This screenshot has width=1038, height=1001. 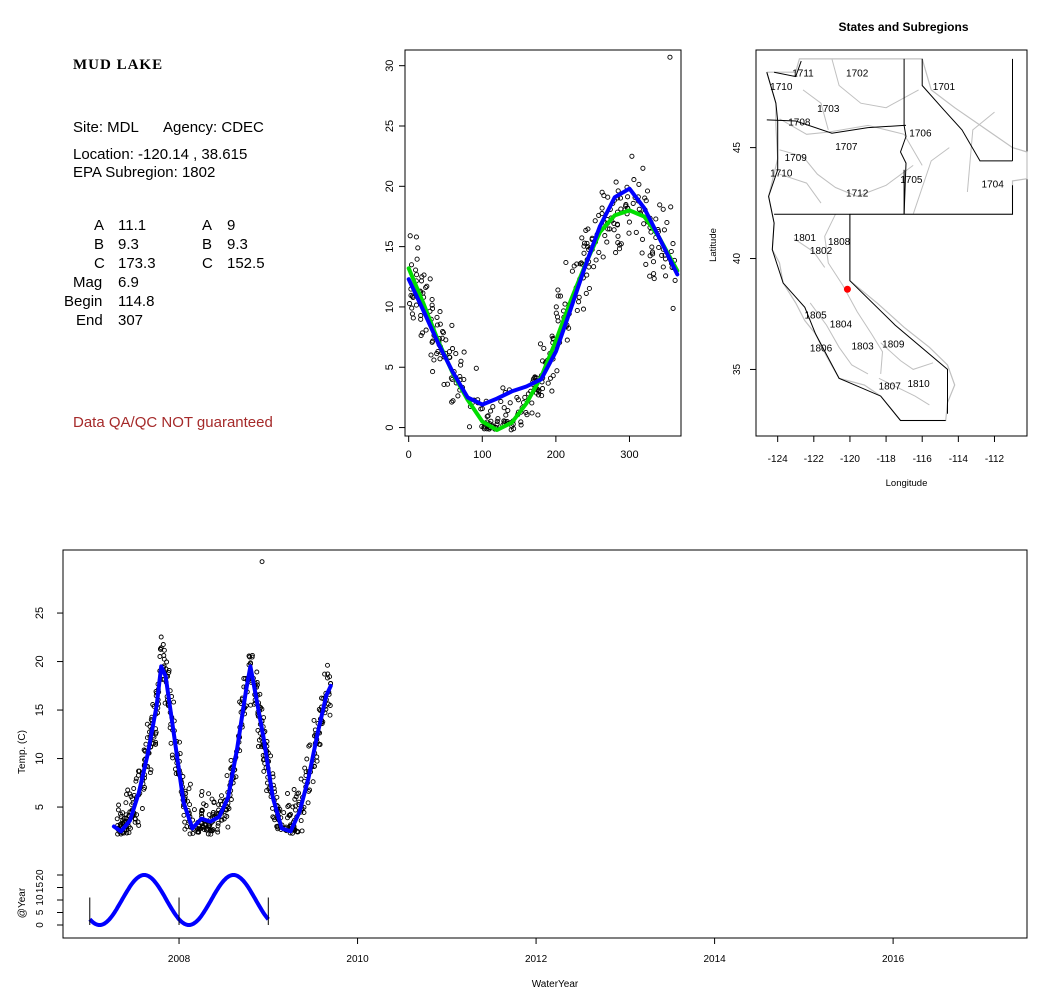 What do you see at coordinates (144, 172) in the screenshot?
I see `epa-subregion: EPA Subregion: 1802` at bounding box center [144, 172].